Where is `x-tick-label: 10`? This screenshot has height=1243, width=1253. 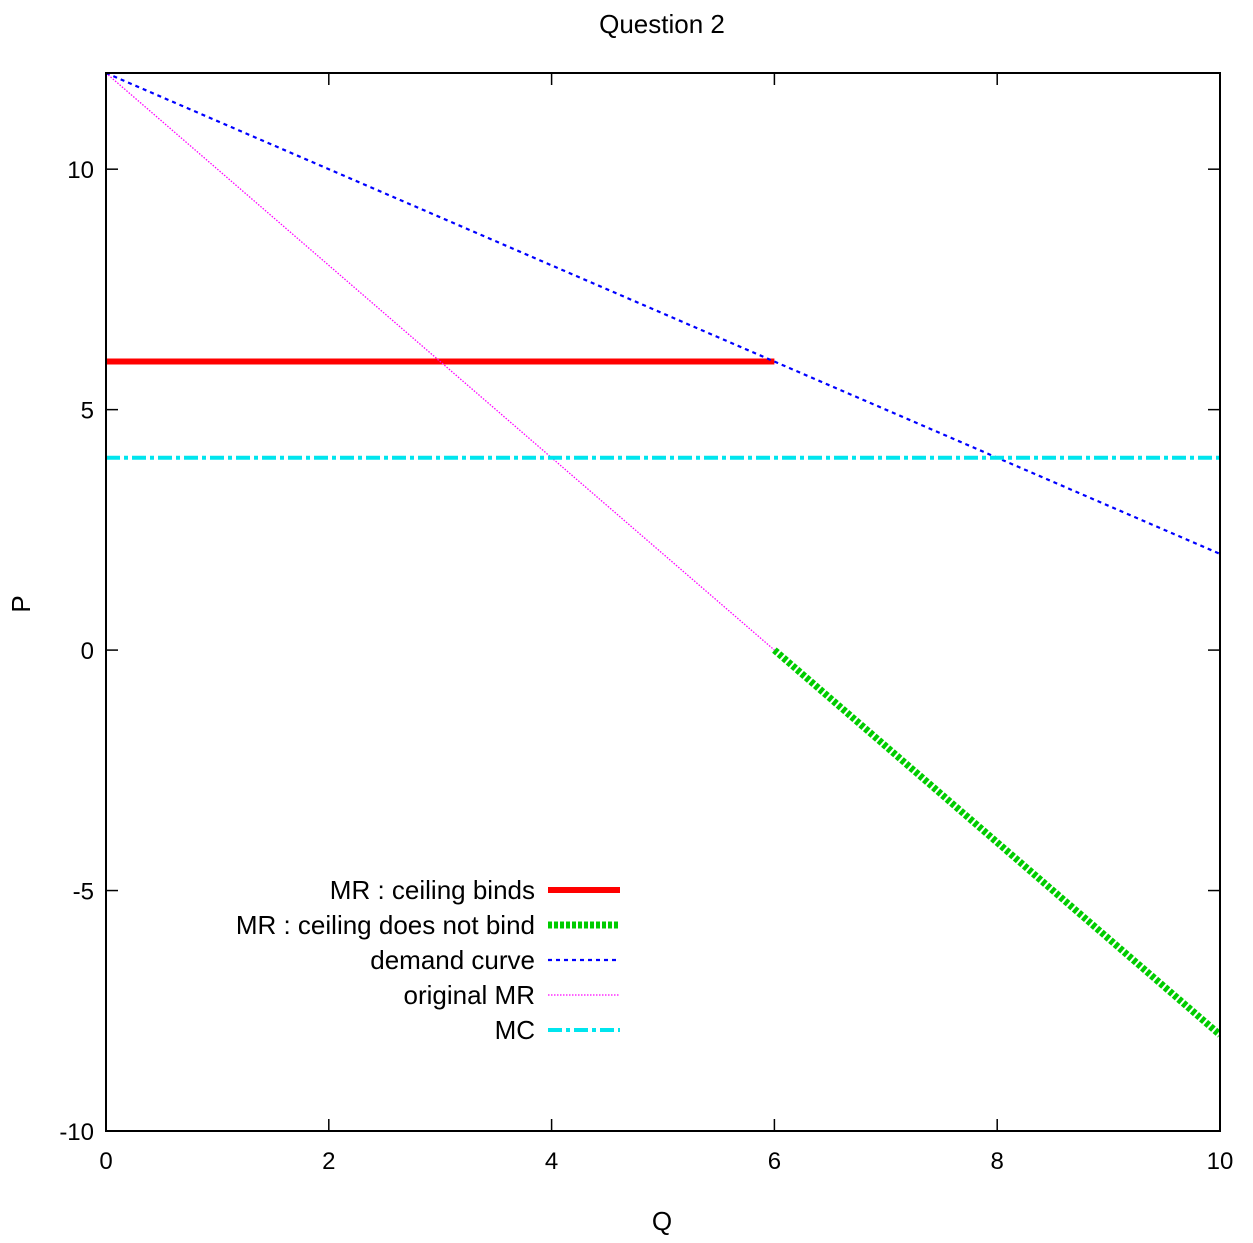
x-tick-label: 10 is located at coordinates (1220, 1161).